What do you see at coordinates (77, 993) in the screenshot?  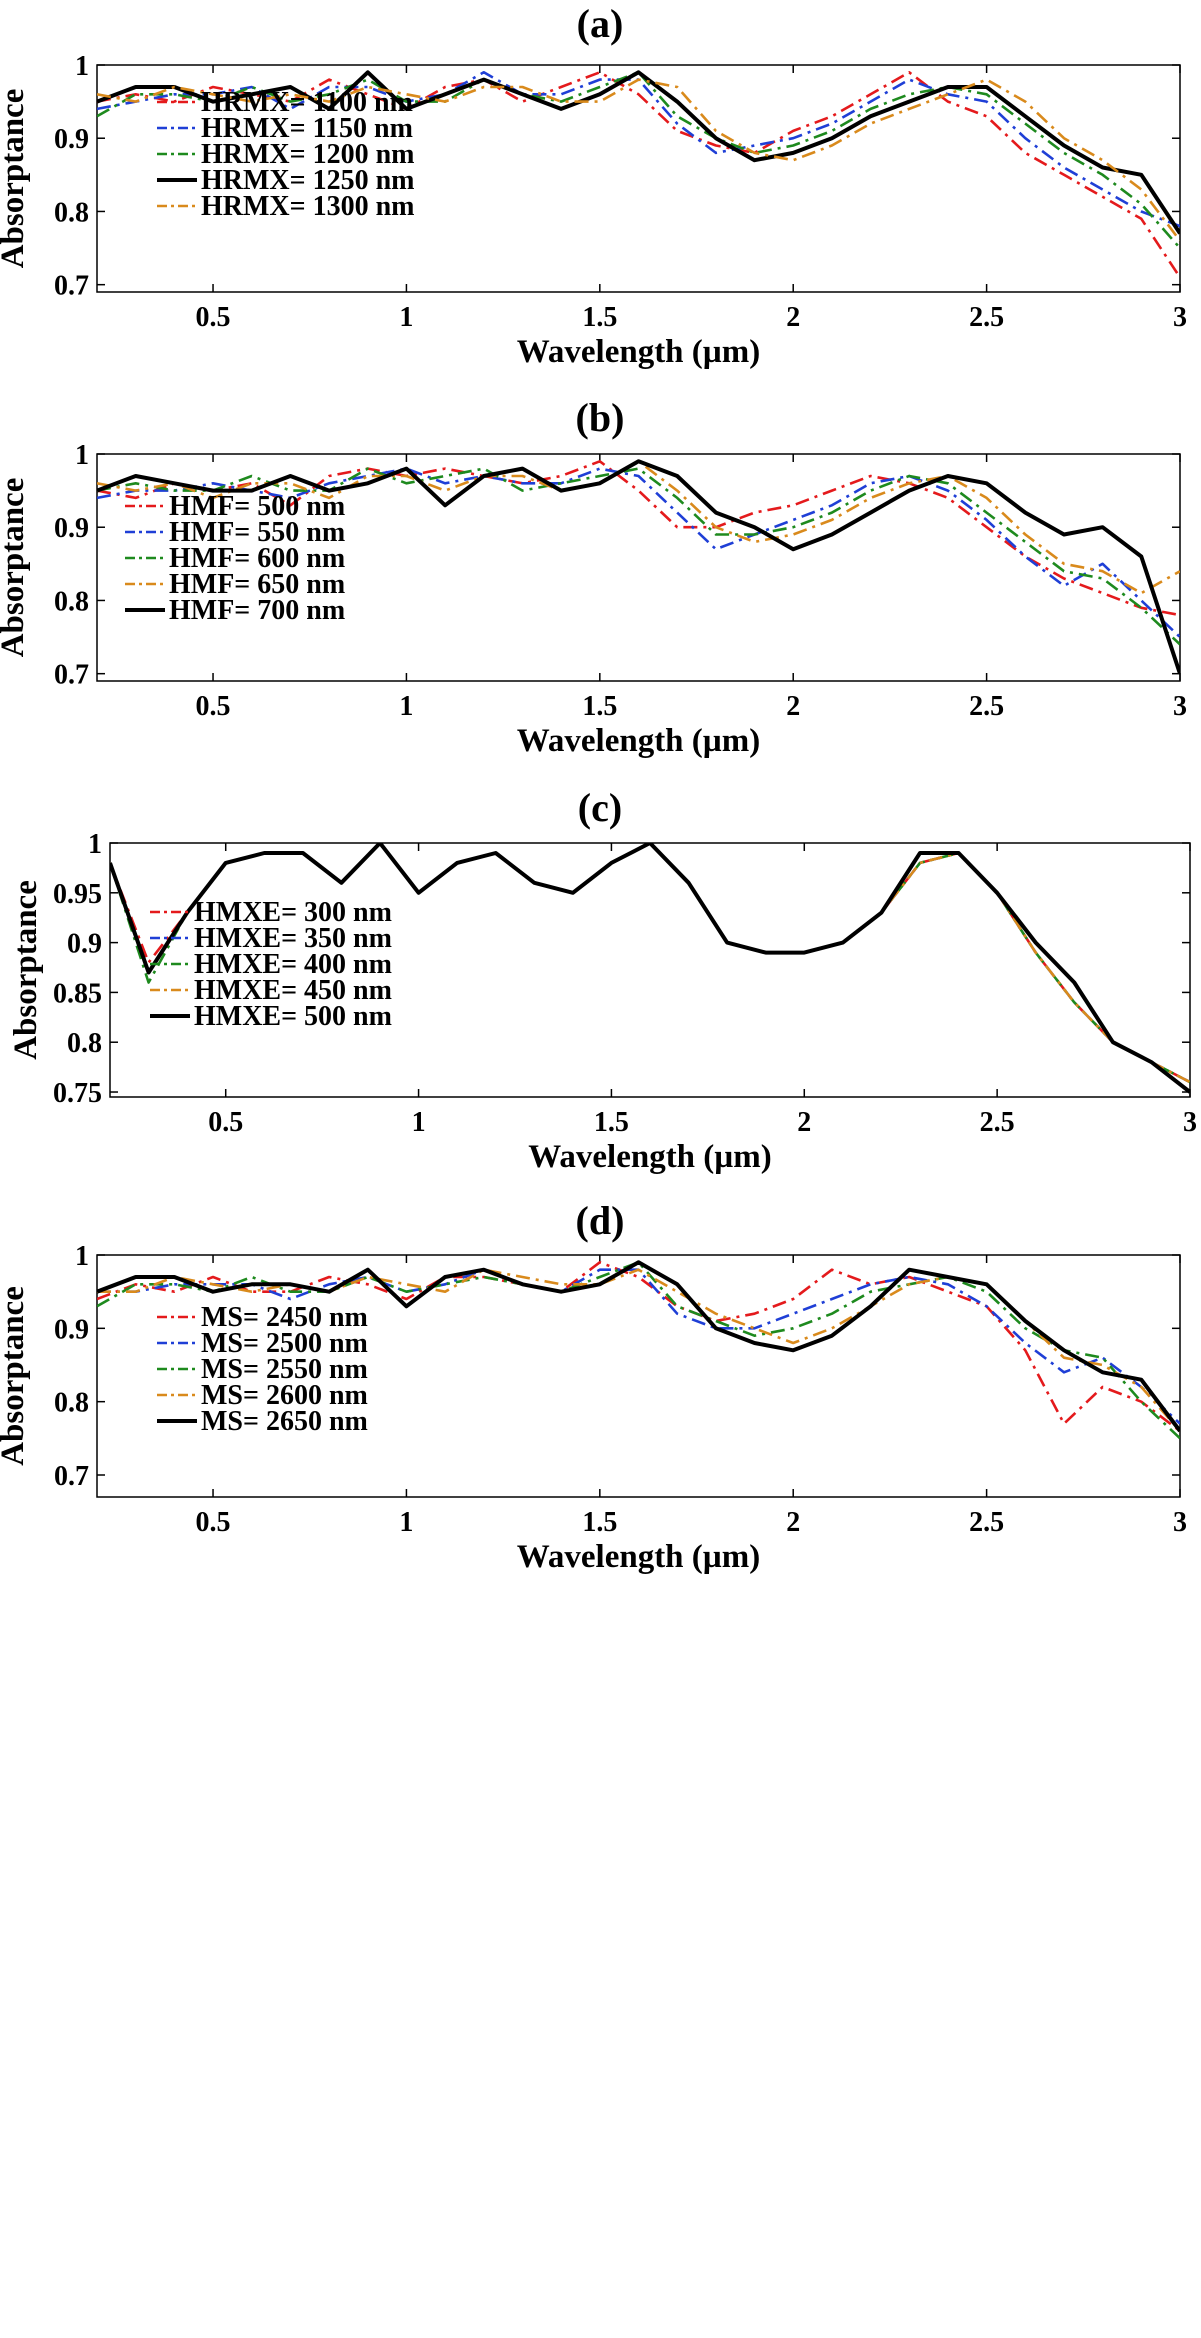 I see `y-tick-label: 0.85` at bounding box center [77, 993].